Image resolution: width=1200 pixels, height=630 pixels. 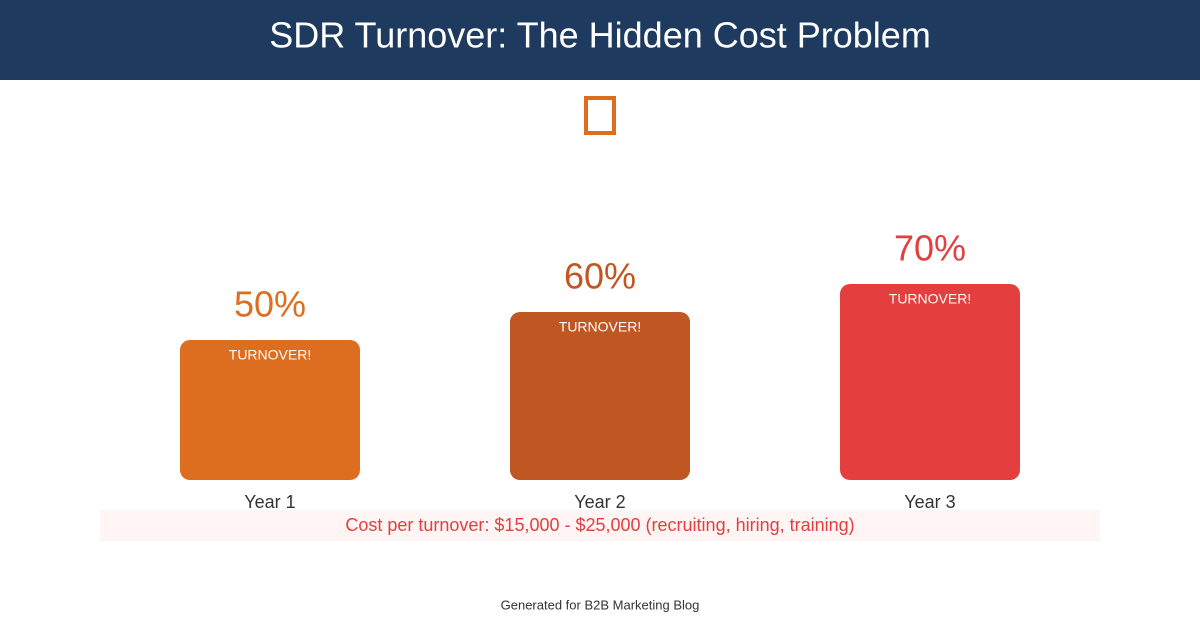 I want to click on note-band, so click(x=600, y=525).